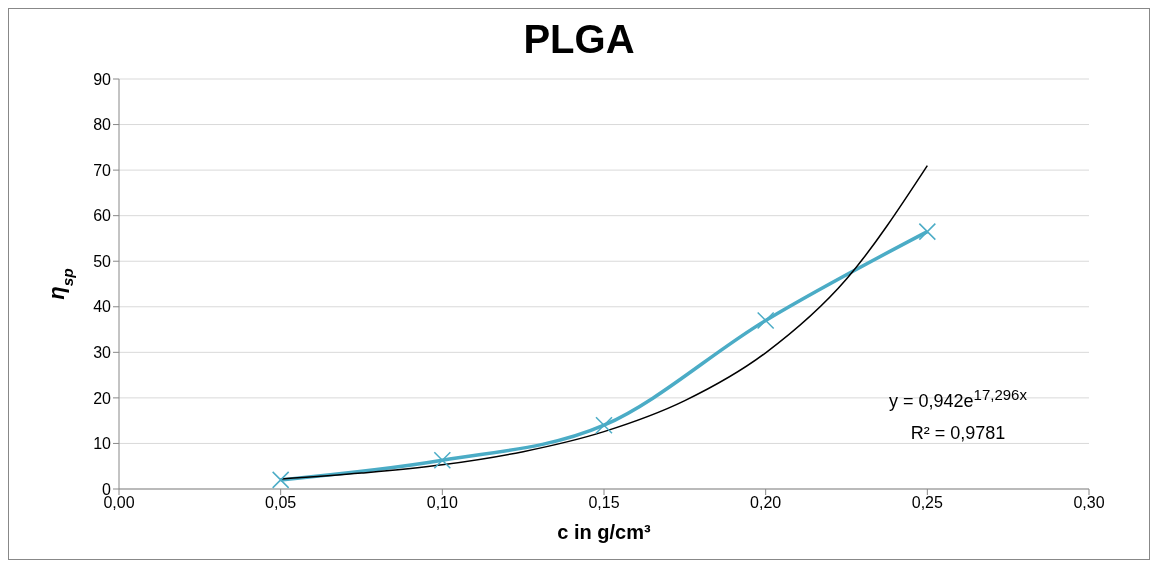 This screenshot has height=570, width=1160. Describe the element at coordinates (102, 216) in the screenshot. I see `y-tick-label: 60` at that location.